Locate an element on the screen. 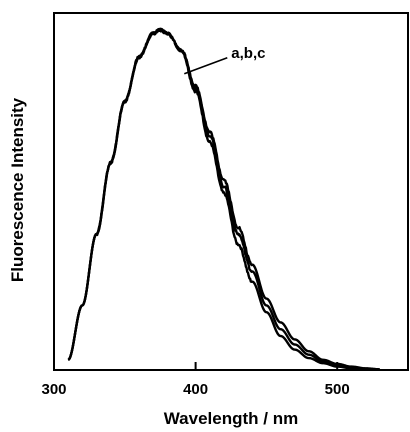 Image resolution: width=410 pixels, height=432 pixels. x-tick-label-300: 300 is located at coordinates (53, 389).